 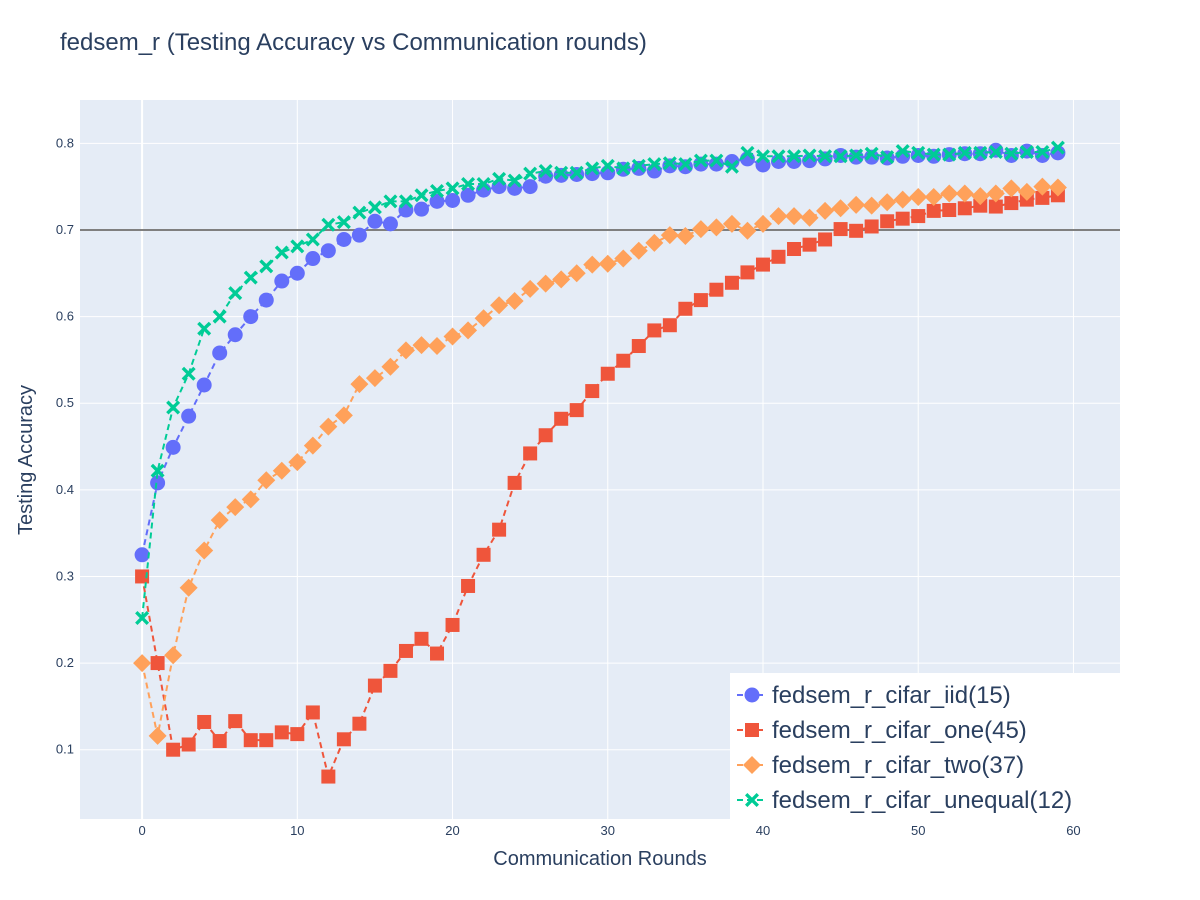 I want to click on x-tick-label: 20, so click(x=452, y=830).